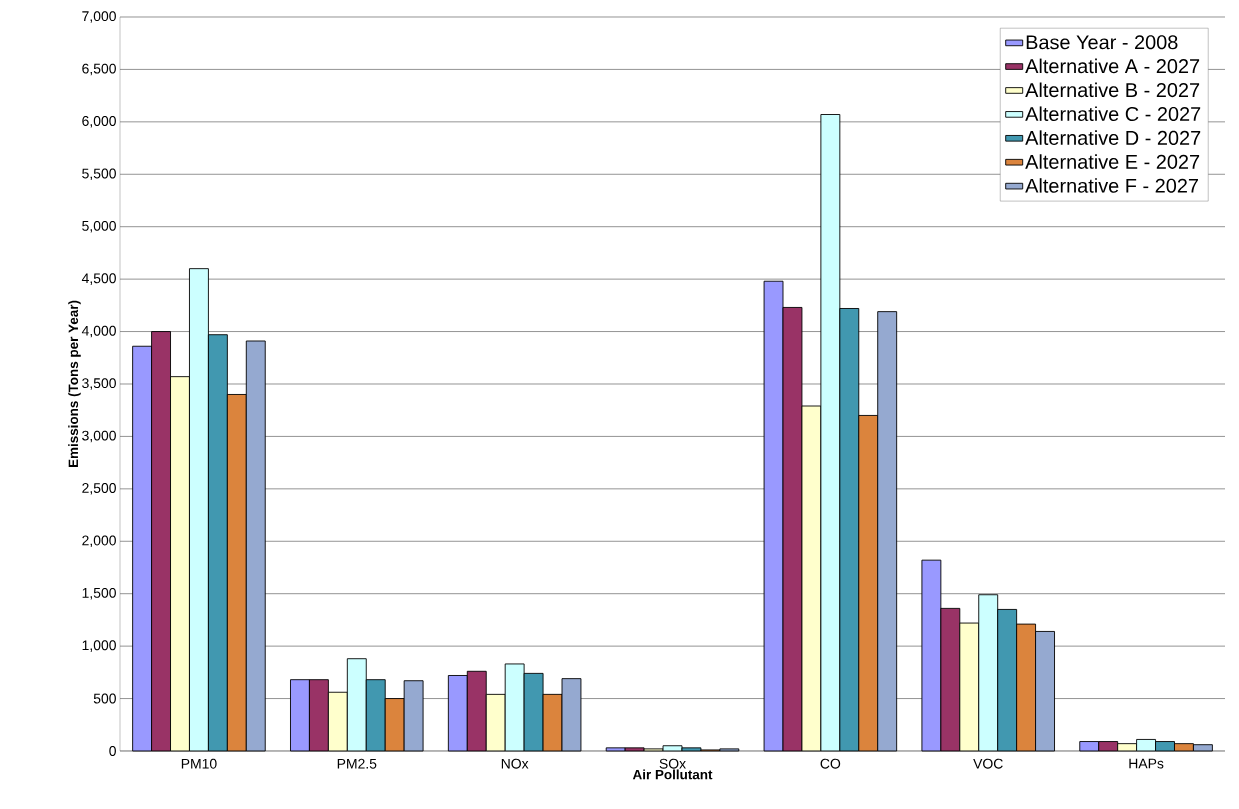 This screenshot has height=809, width=1239. I want to click on legend-label: Alternative F - 2027, so click(1111, 185).